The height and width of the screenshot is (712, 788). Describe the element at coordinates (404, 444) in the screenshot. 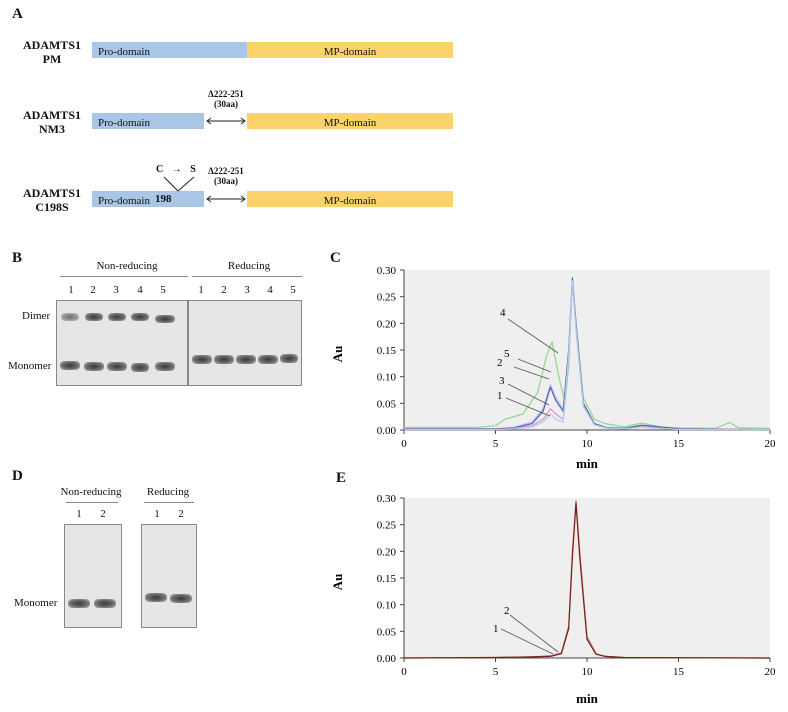

I see `chart-c-x-tick-label: 0` at that location.